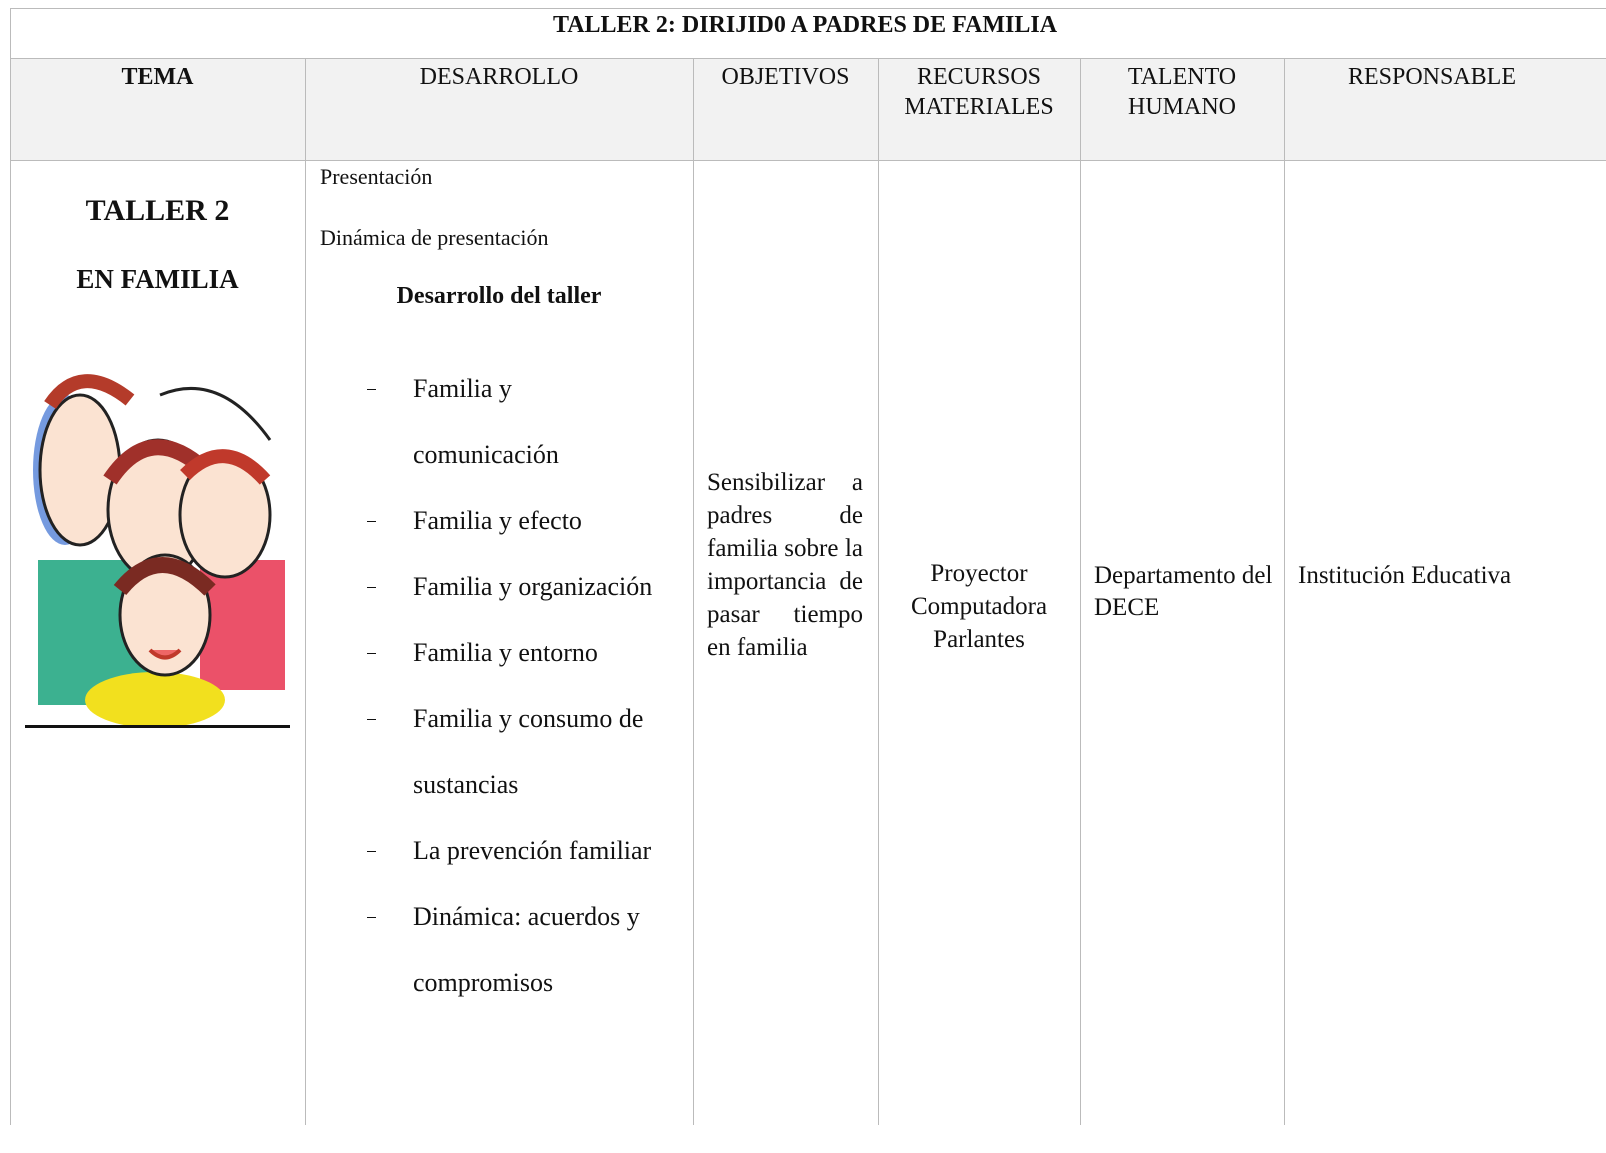 This screenshot has height=1153, width=1606. Describe the element at coordinates (1432, 77) in the screenshot. I see `column-header: RESPONSABLE` at that location.